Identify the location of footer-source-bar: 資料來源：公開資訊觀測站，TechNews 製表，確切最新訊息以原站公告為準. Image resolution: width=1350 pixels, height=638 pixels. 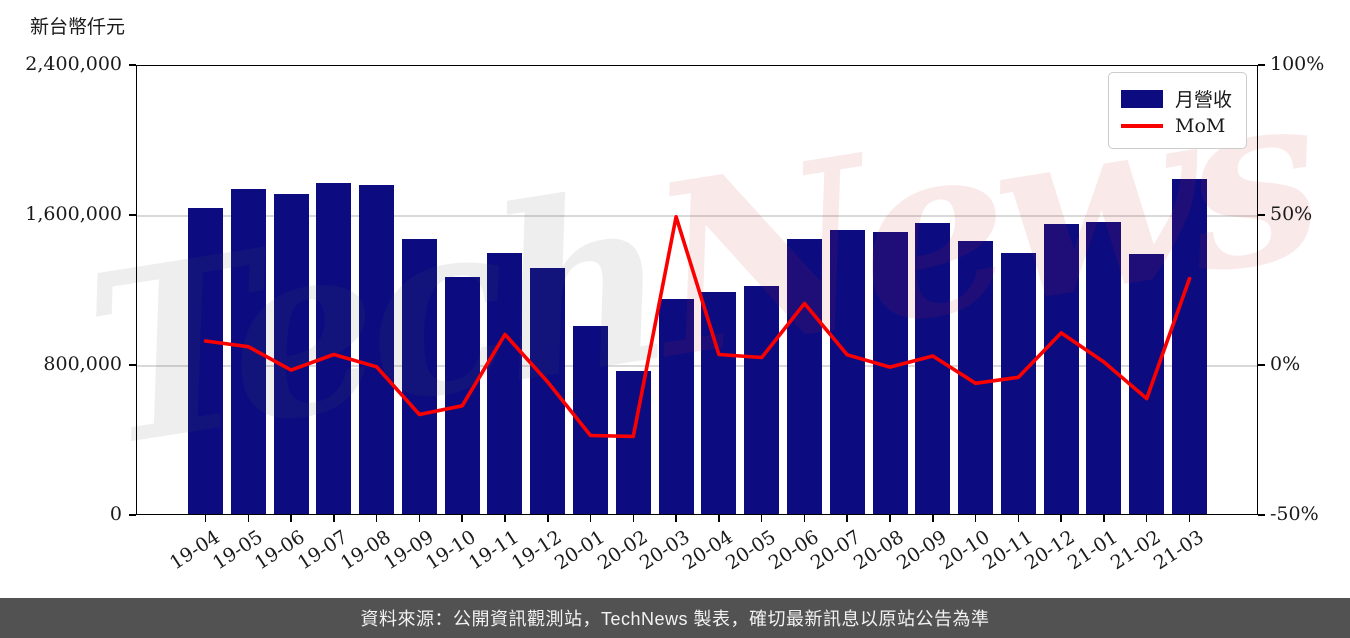
(675, 618).